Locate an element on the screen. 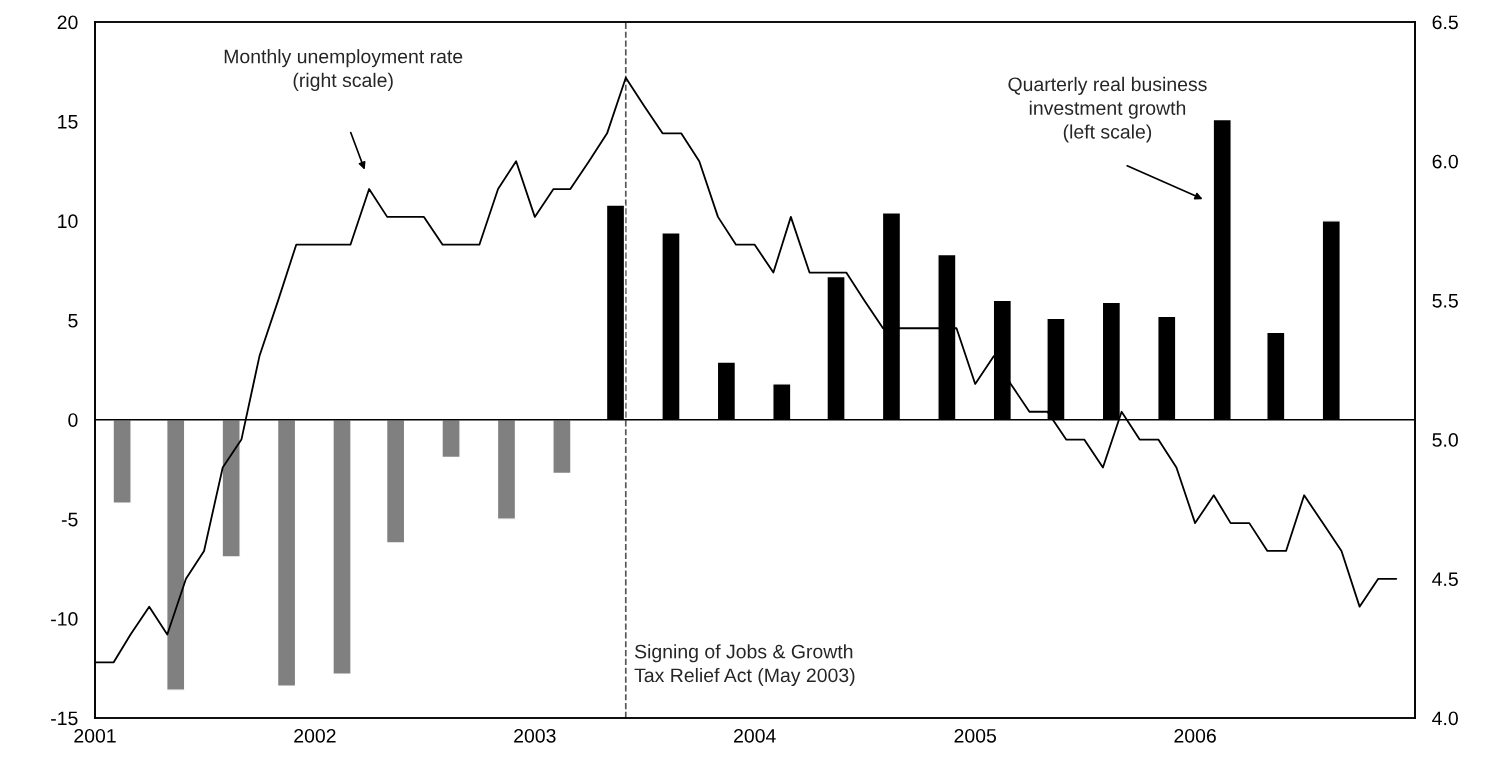  y2-tick-label: 5.5 is located at coordinates (1445, 301).